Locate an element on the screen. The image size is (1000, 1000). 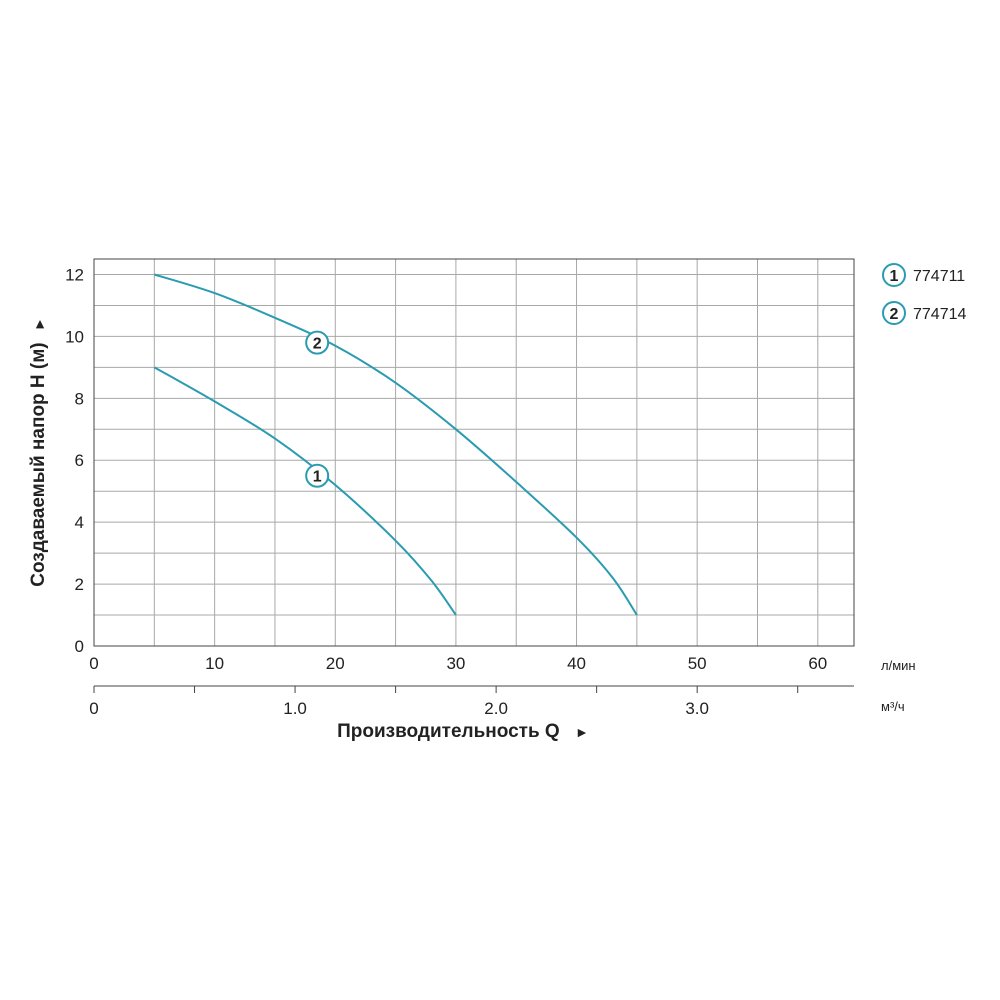
series-marker-label: 2 is located at coordinates (317, 344).